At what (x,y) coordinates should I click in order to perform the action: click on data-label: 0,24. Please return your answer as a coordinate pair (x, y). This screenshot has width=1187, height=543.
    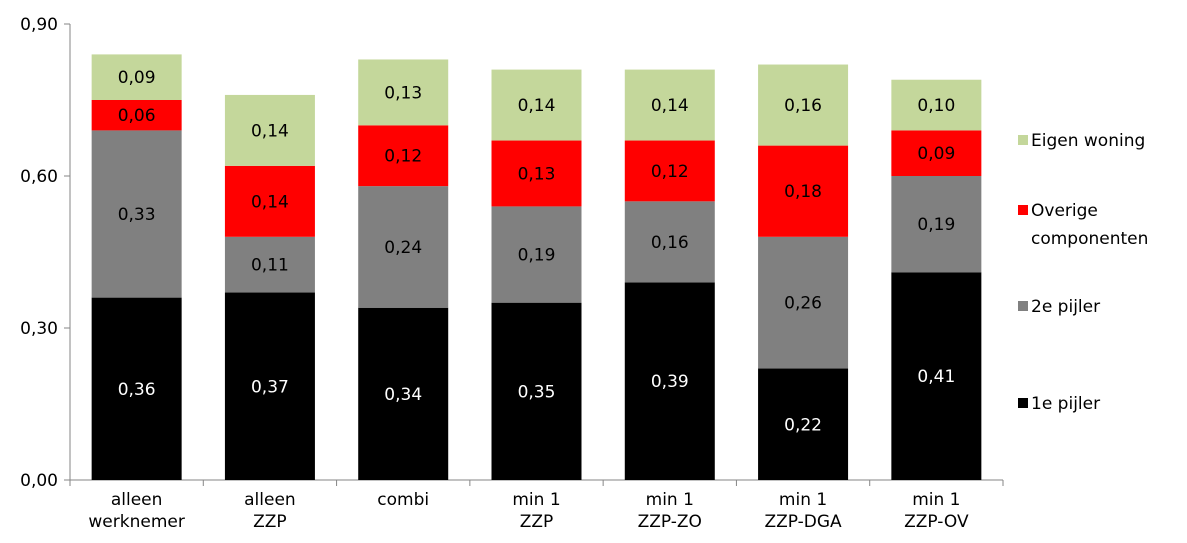
    Looking at the image, I should click on (403, 248).